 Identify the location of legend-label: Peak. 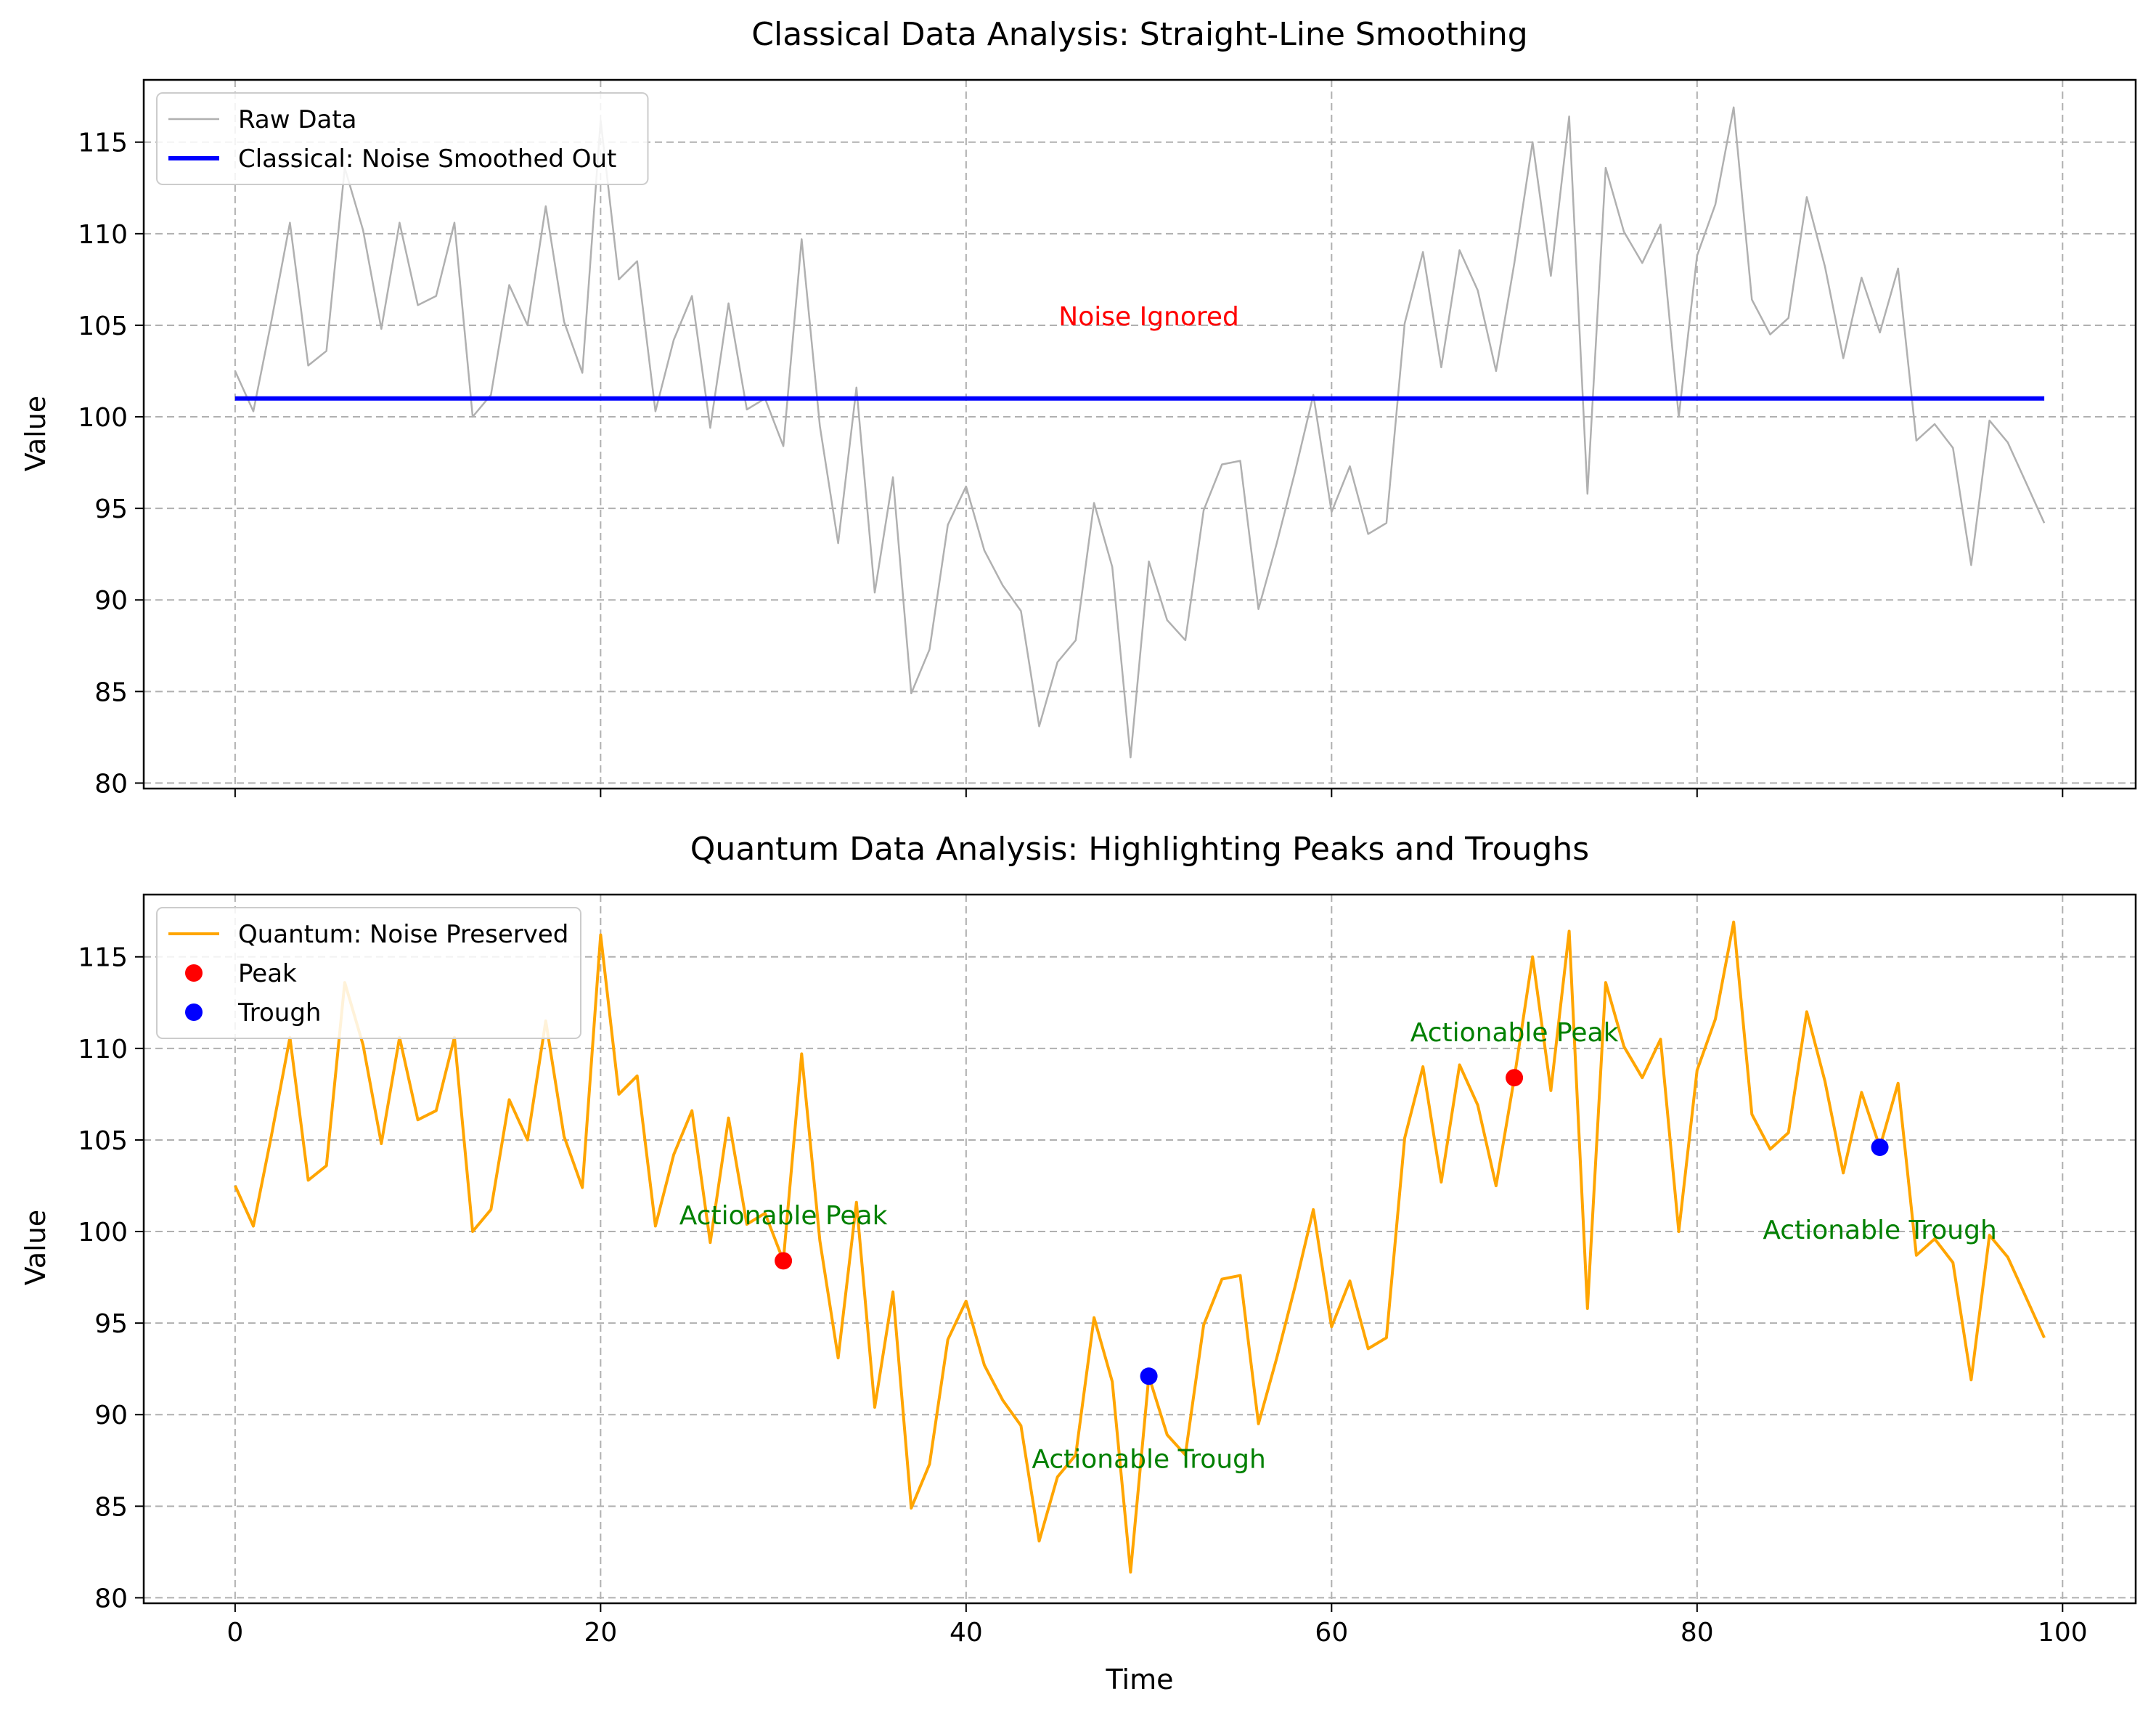
(267, 973).